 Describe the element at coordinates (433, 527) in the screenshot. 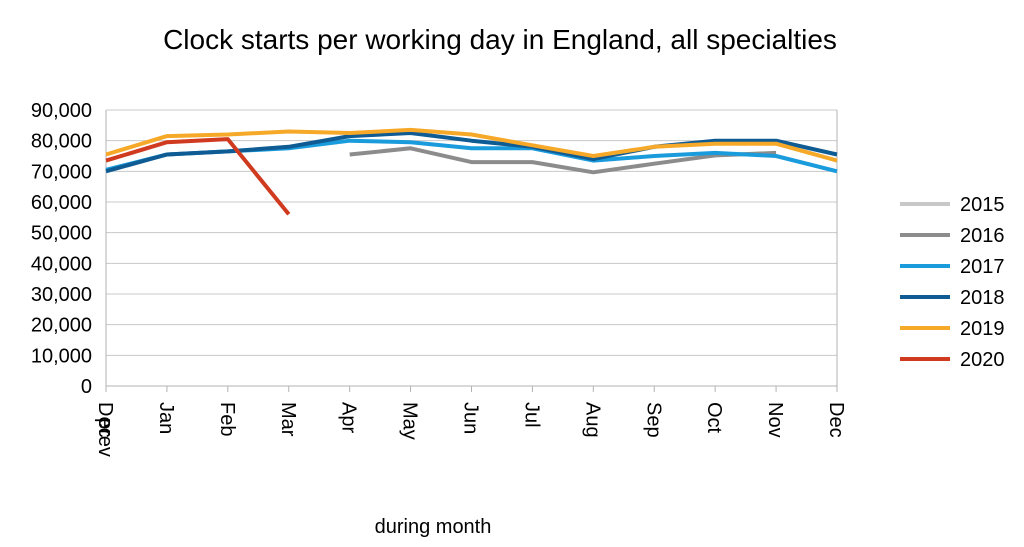

I see `x-axis-title: during month` at that location.